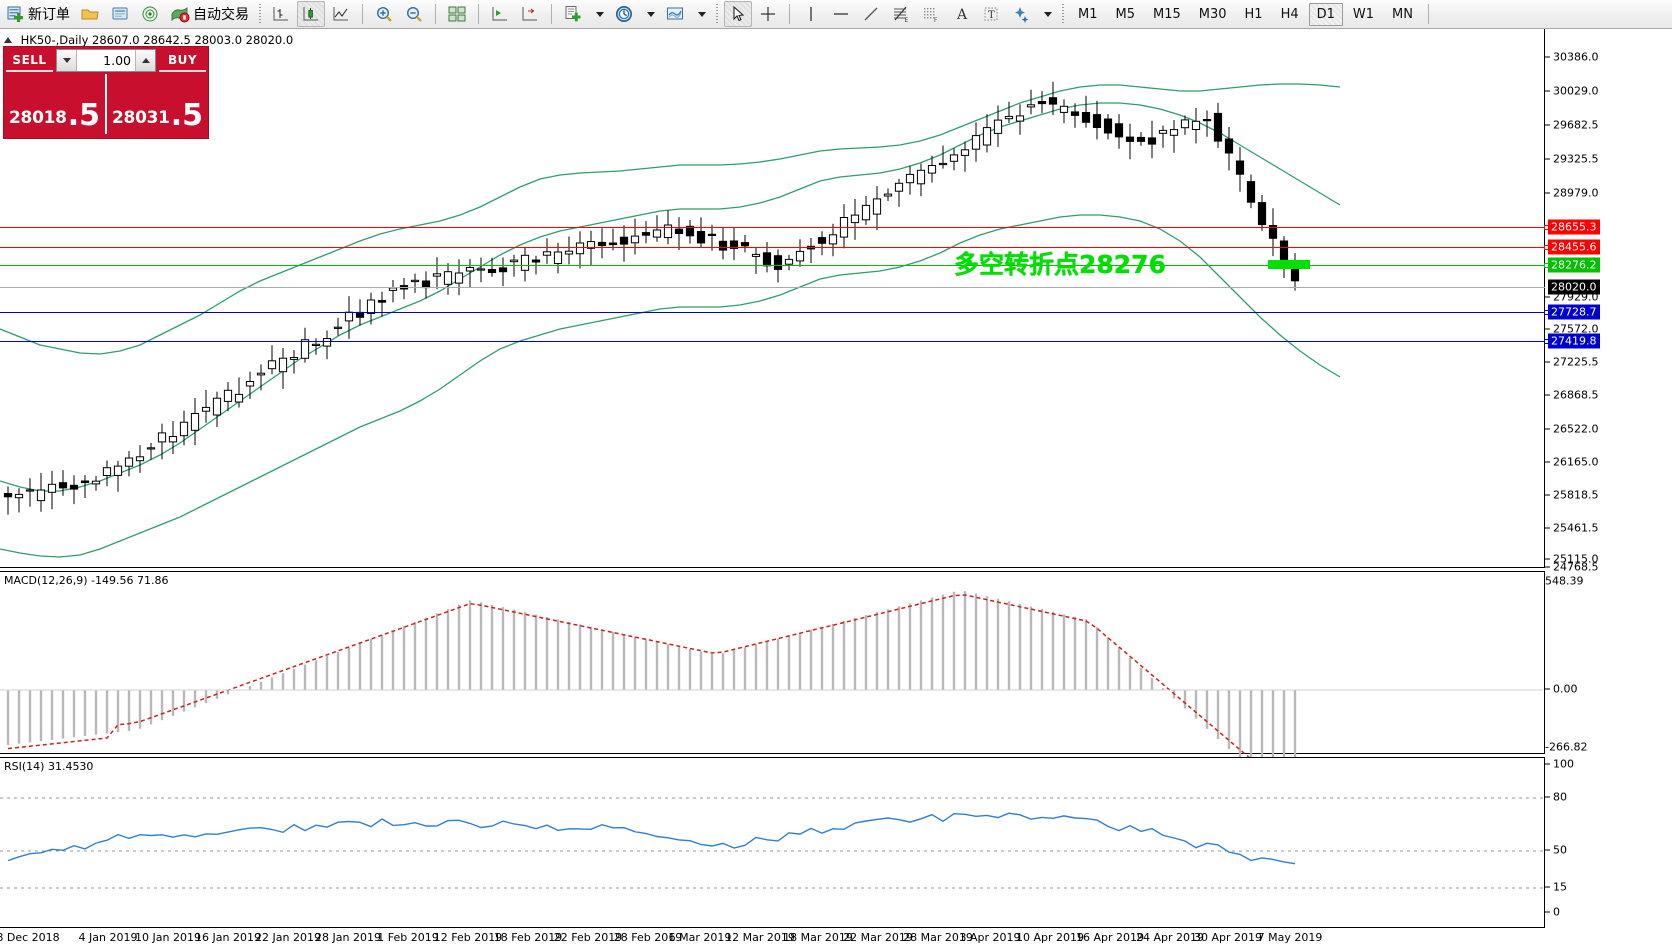 This screenshot has width=1672, height=951. I want to click on horizontal-line-button, so click(841, 14).